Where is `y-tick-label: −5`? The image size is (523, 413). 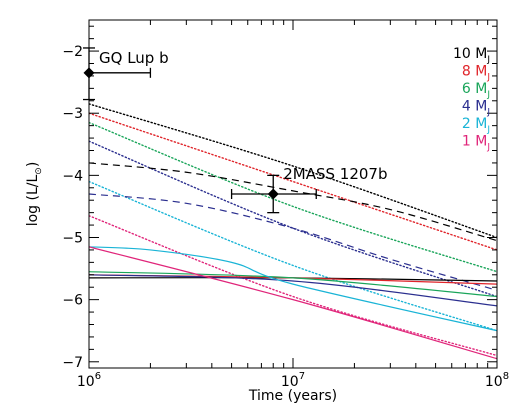 y-tick-label: −5 is located at coordinates (72, 239).